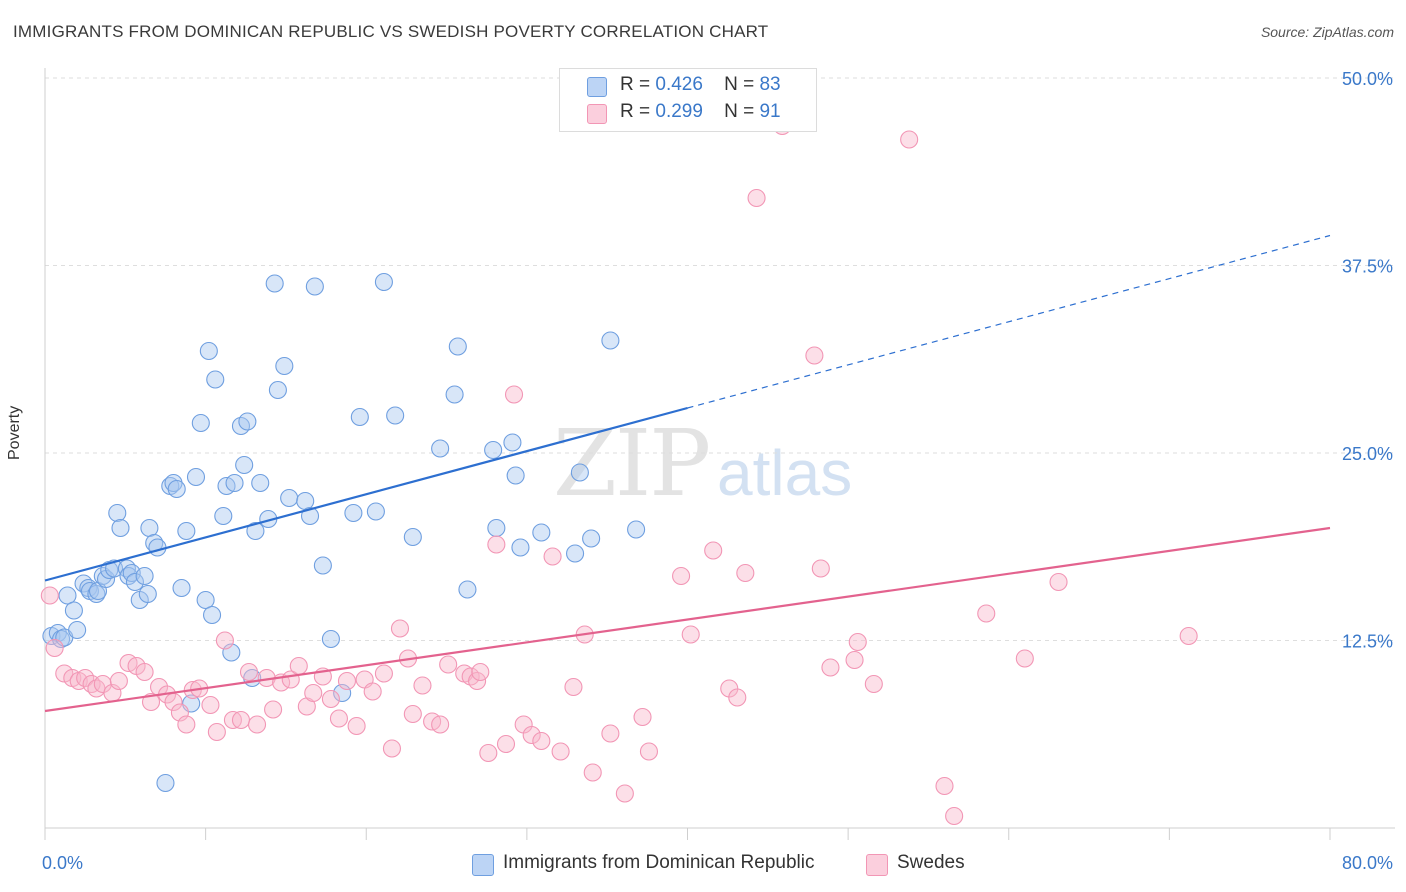  Describe the element at coordinates (1367, 454) in the screenshot. I see `y-tick-label: 25.0%` at that location.